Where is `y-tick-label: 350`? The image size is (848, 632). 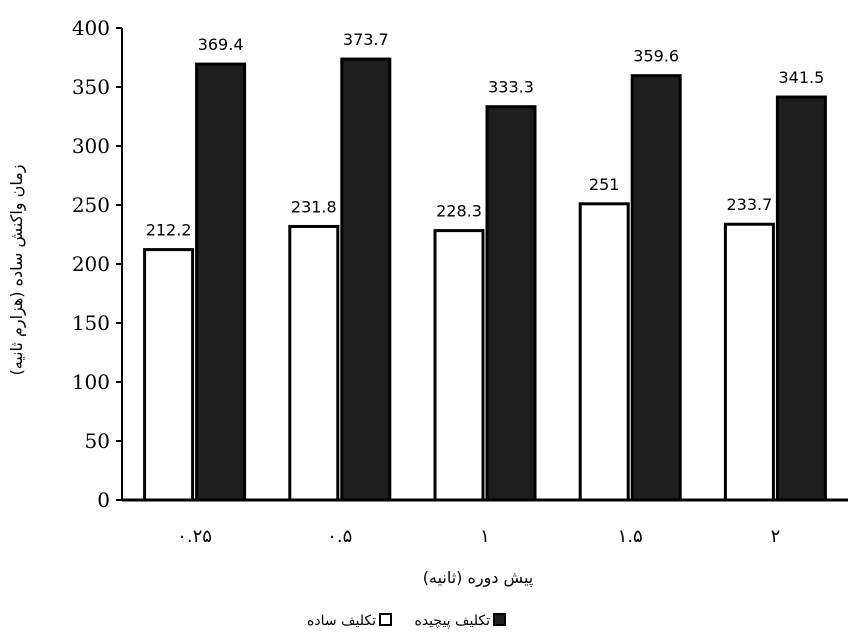 y-tick-label: 350 is located at coordinates (91, 87).